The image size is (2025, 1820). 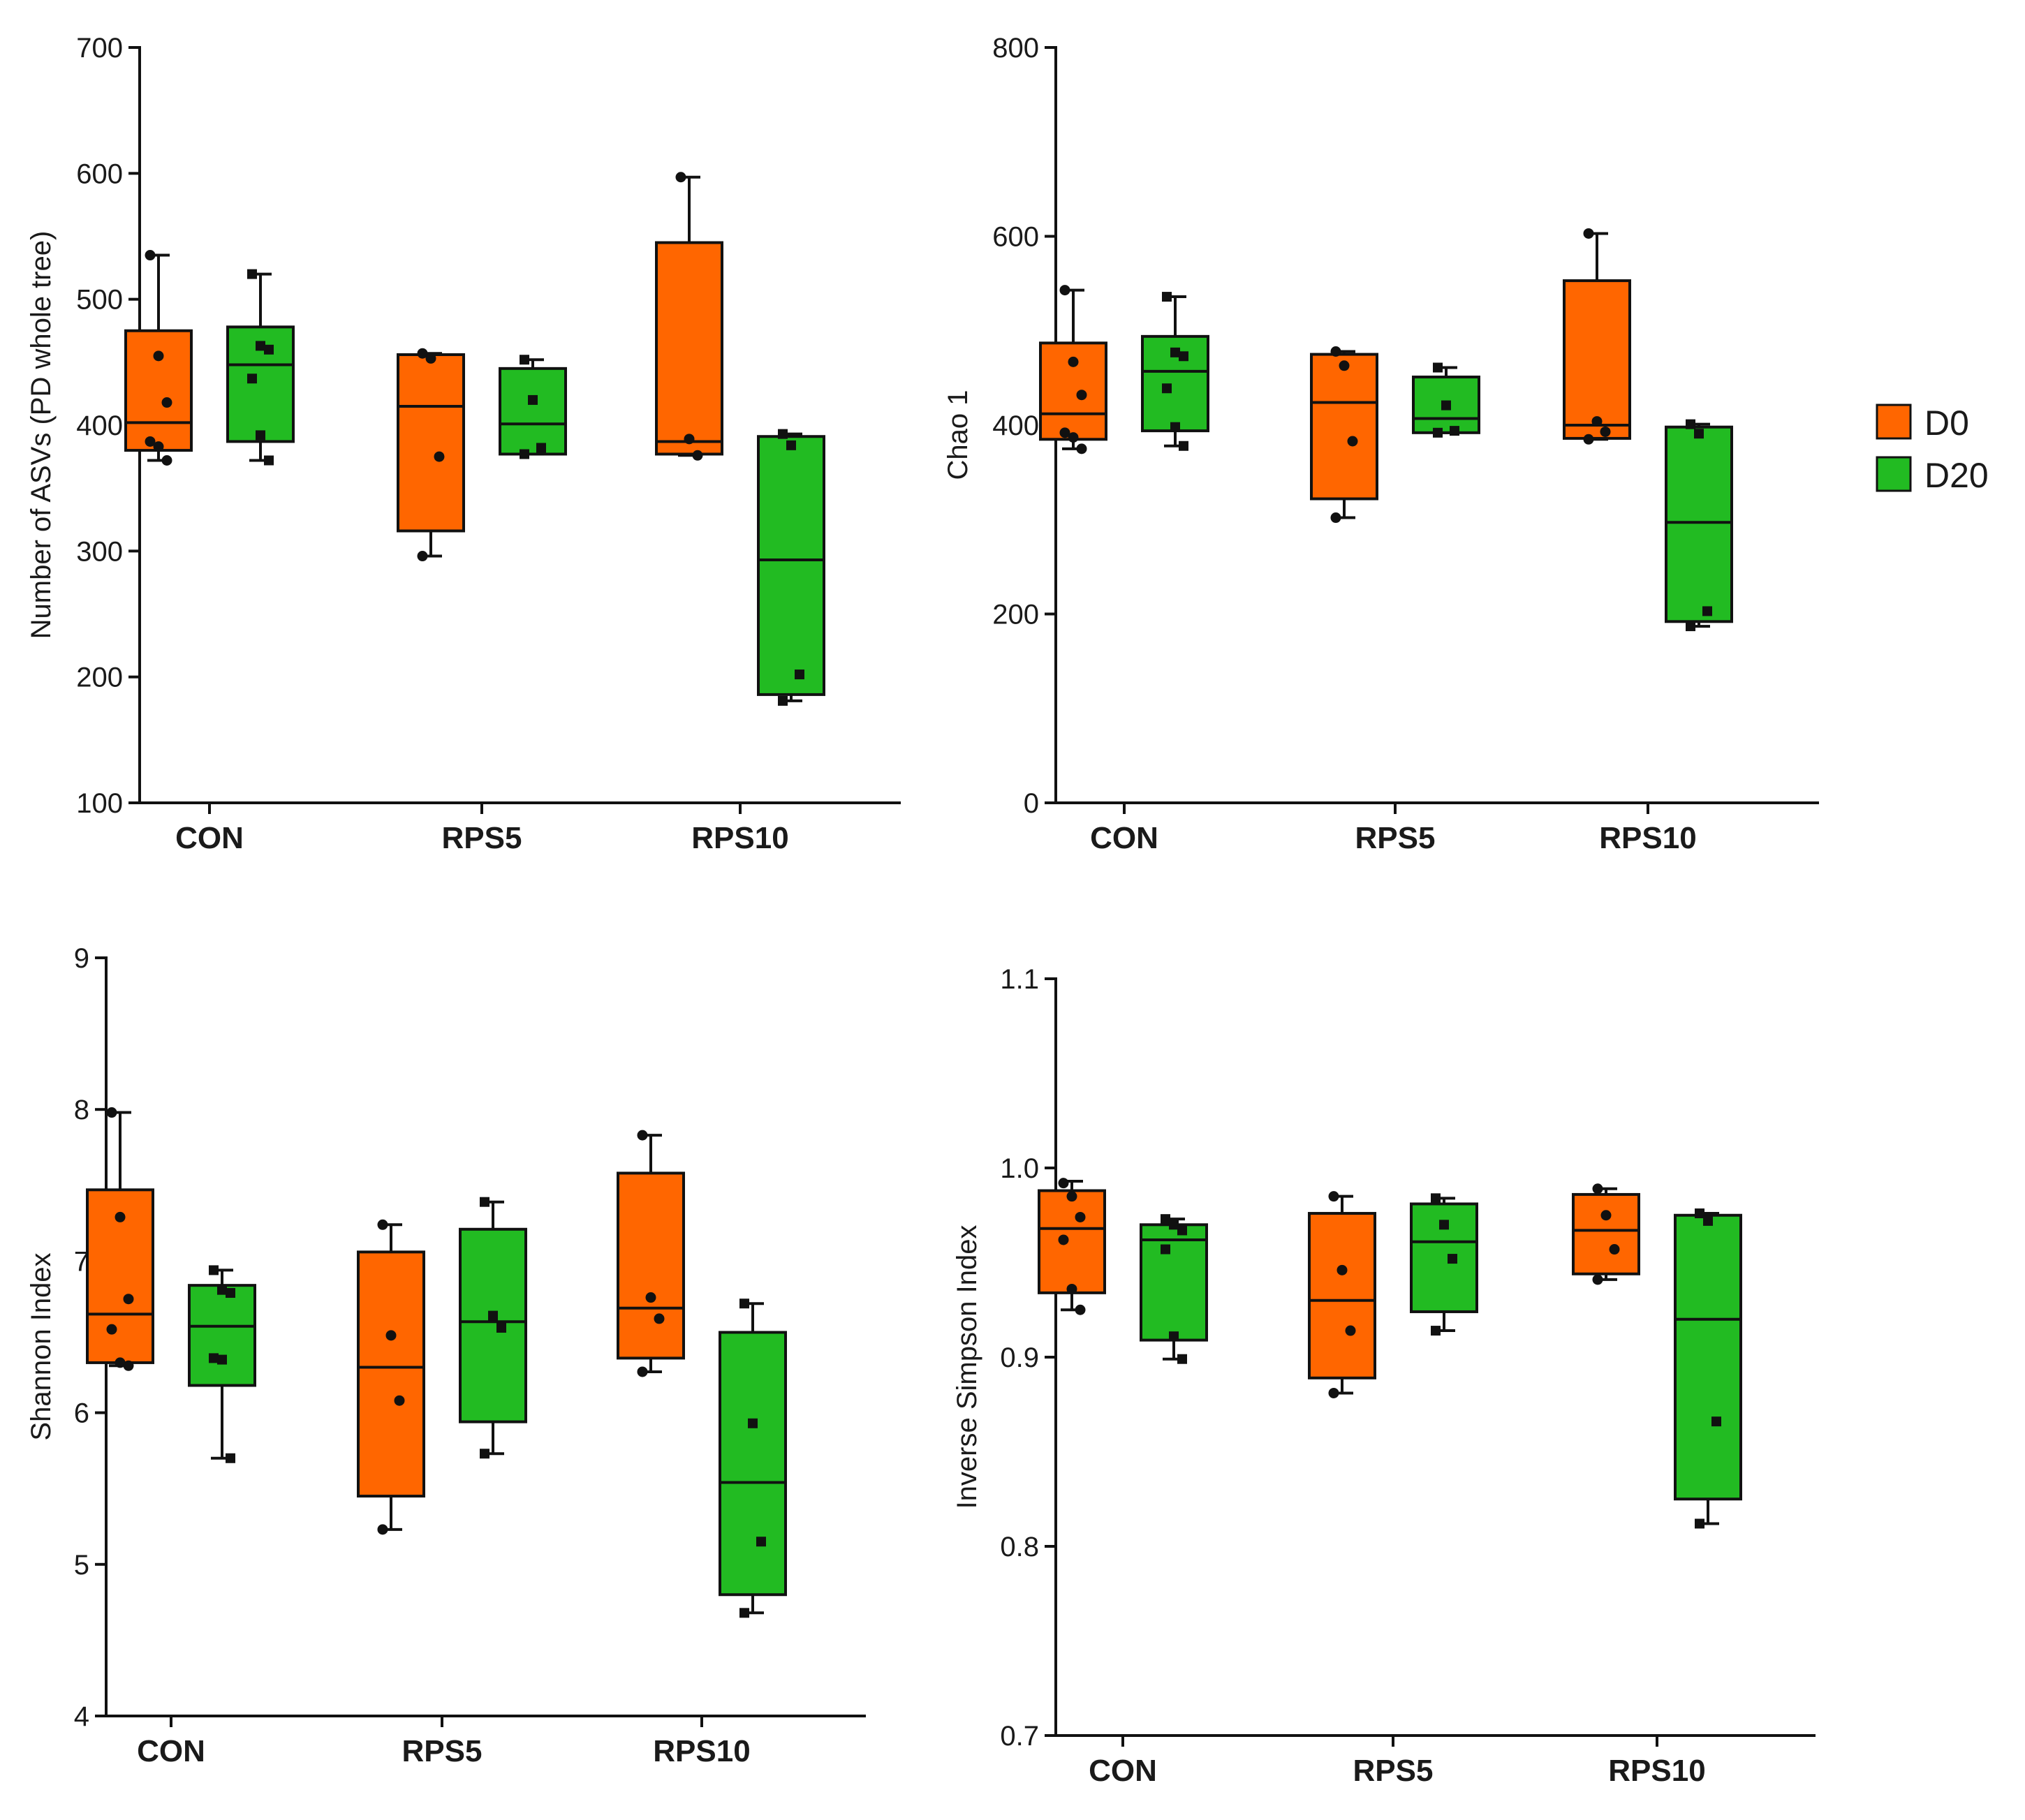 I want to click on y-axis-title: Number of ASVs (PD whole tree), so click(x=41, y=435).